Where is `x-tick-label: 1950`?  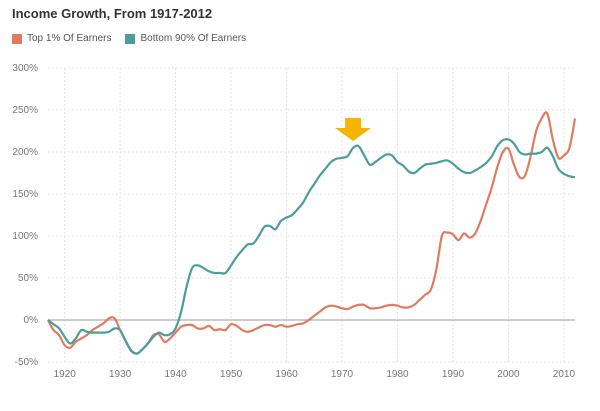
x-tick-label: 1950 is located at coordinates (231, 374).